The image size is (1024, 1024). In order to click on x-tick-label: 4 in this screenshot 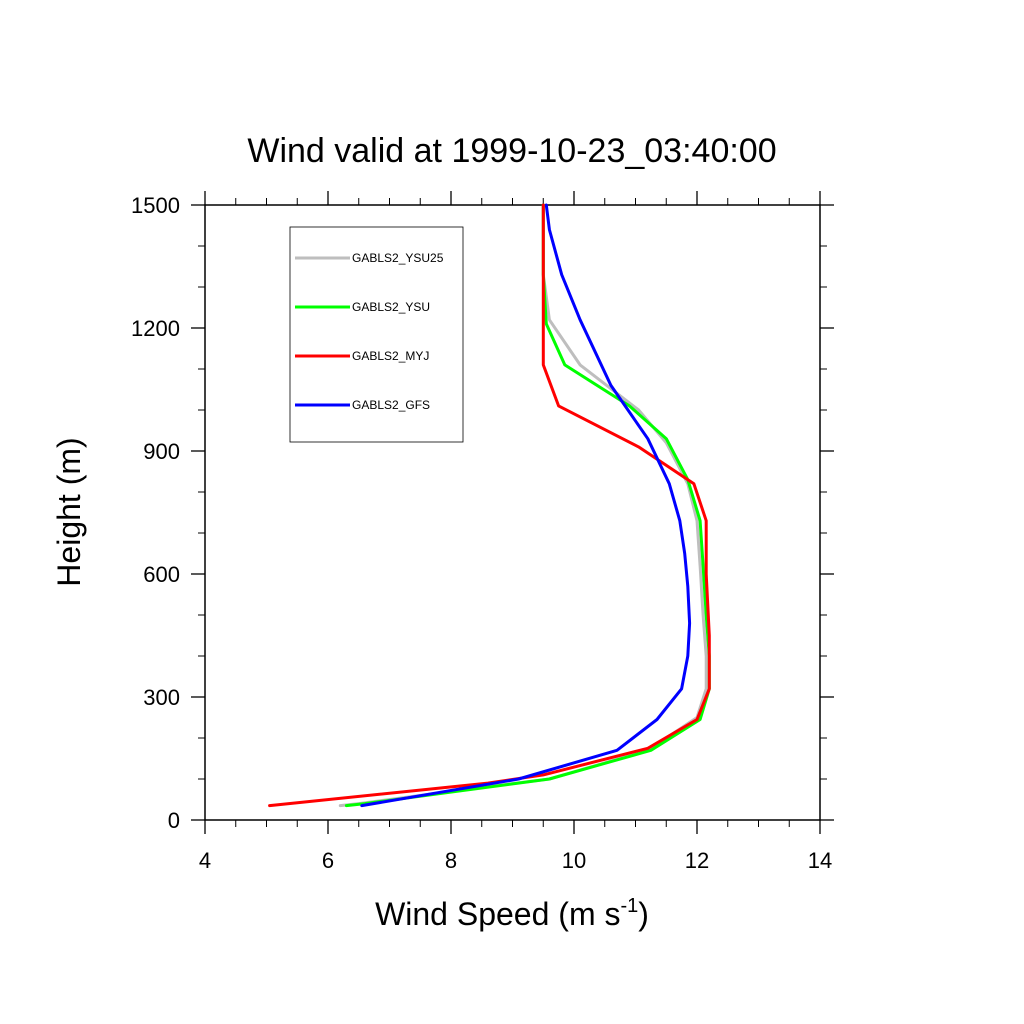, I will do `click(205, 860)`.